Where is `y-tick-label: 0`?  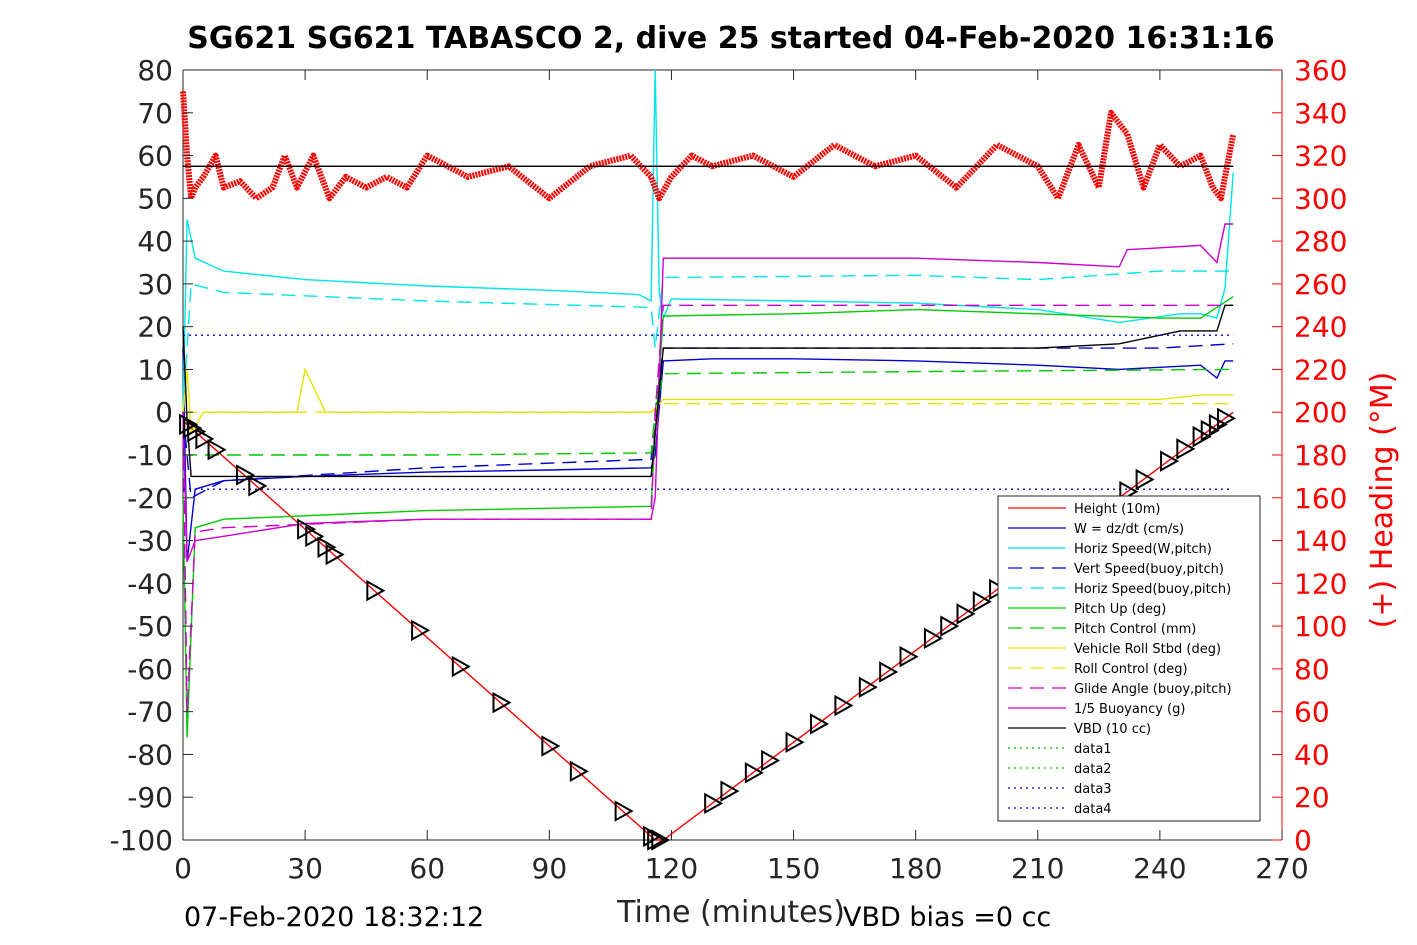
y-tick-label: 0 is located at coordinates (164, 412).